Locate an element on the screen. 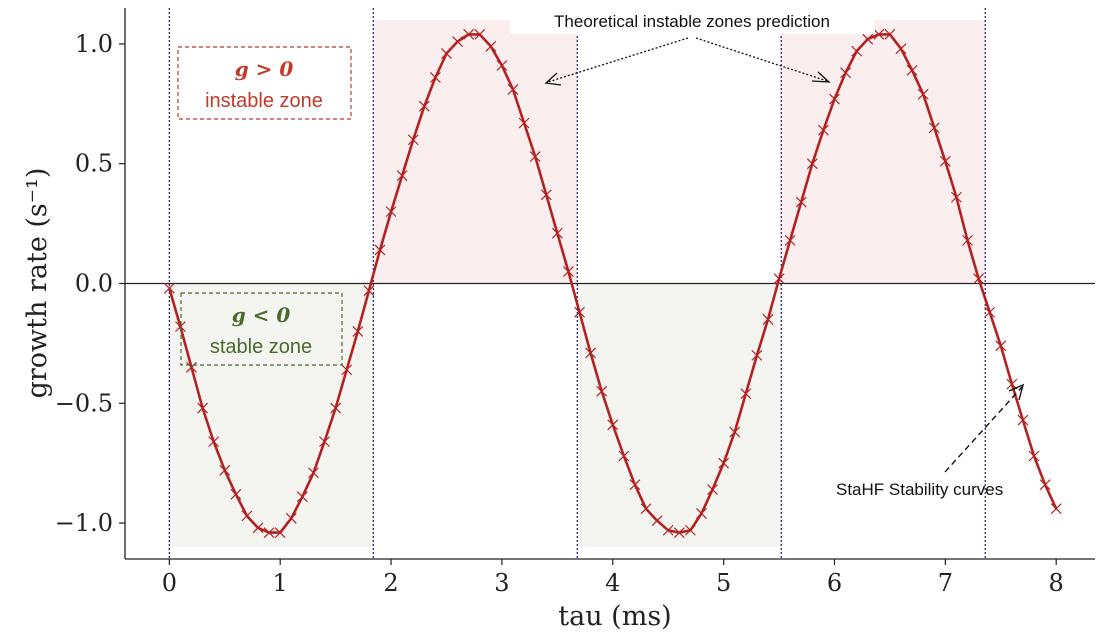  theory-annotation-bg is located at coordinates (692, 21).